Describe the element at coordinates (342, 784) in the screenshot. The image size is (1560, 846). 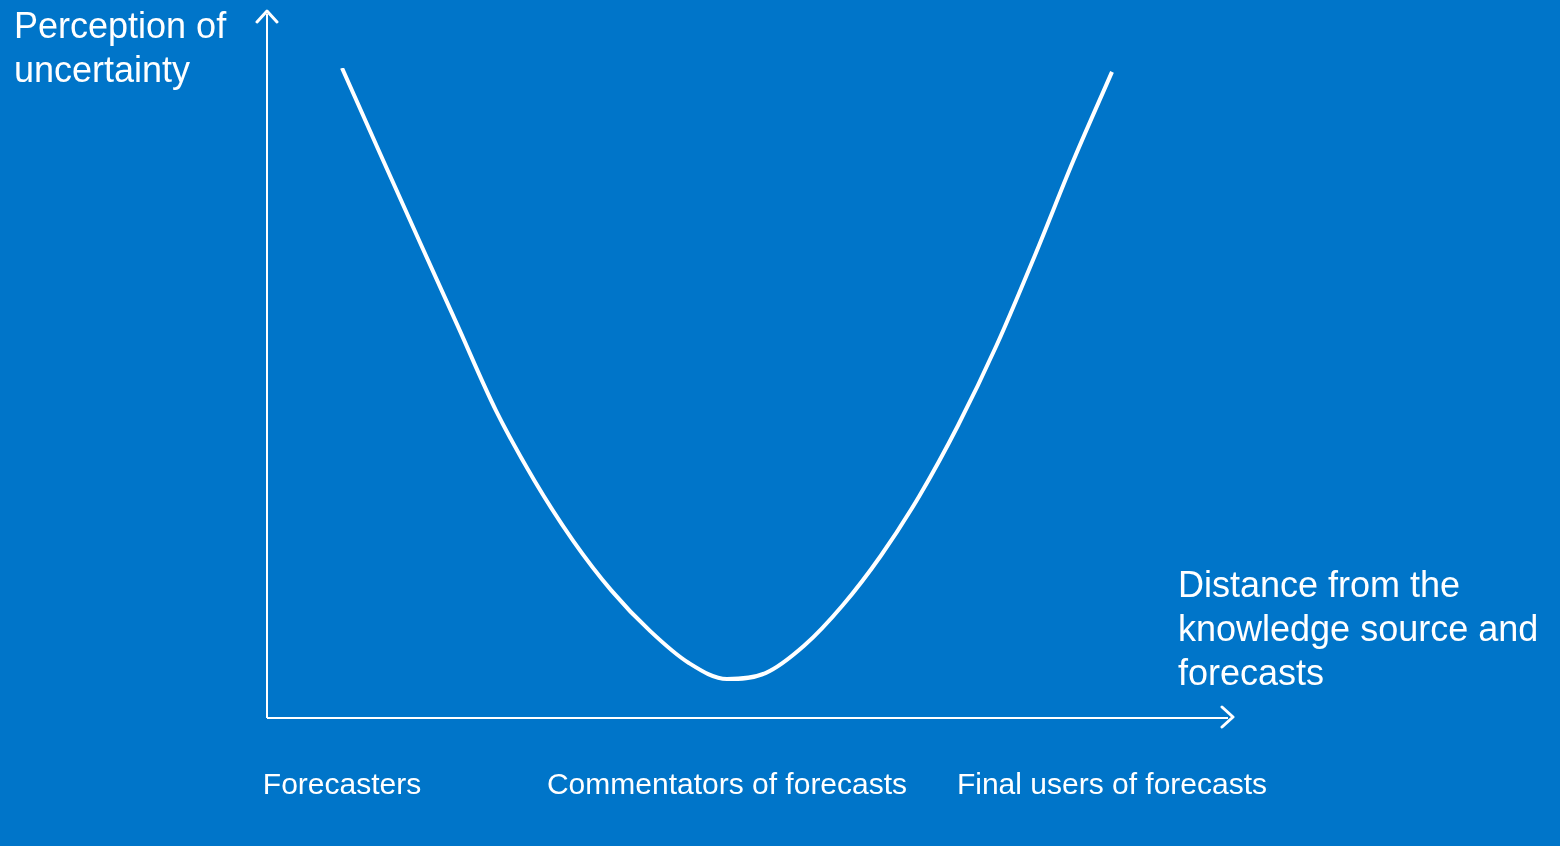
I see `x-tick-label: Forecasters` at that location.